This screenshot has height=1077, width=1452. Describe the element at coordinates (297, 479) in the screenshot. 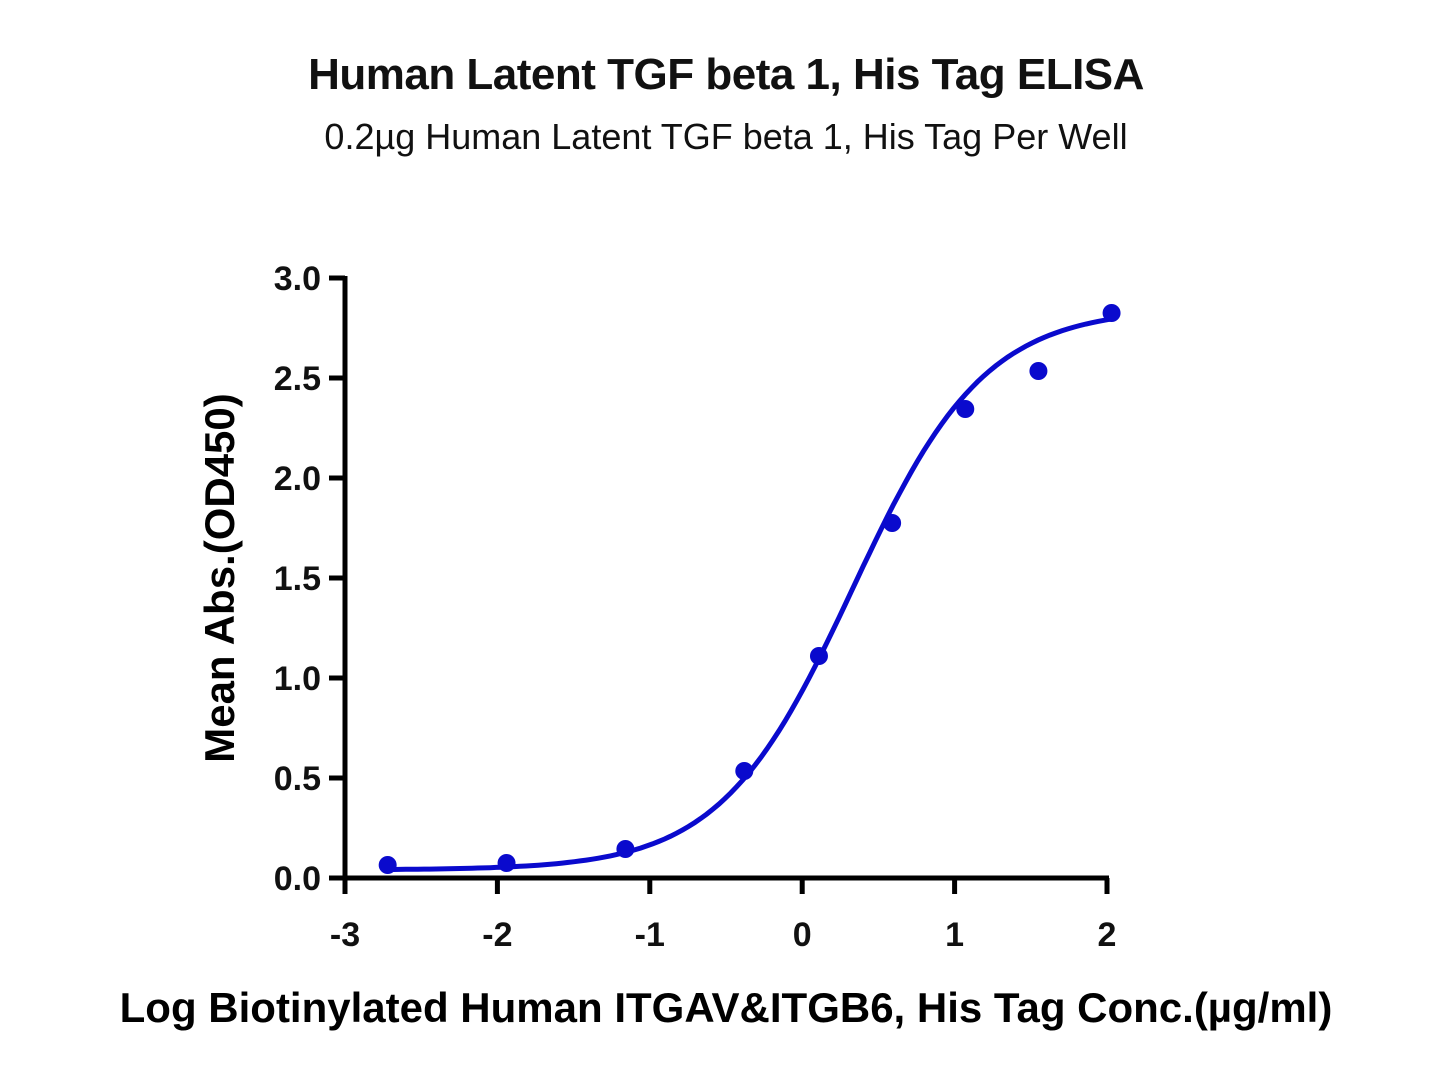

I see `y-tick-label: 2.0` at that location.